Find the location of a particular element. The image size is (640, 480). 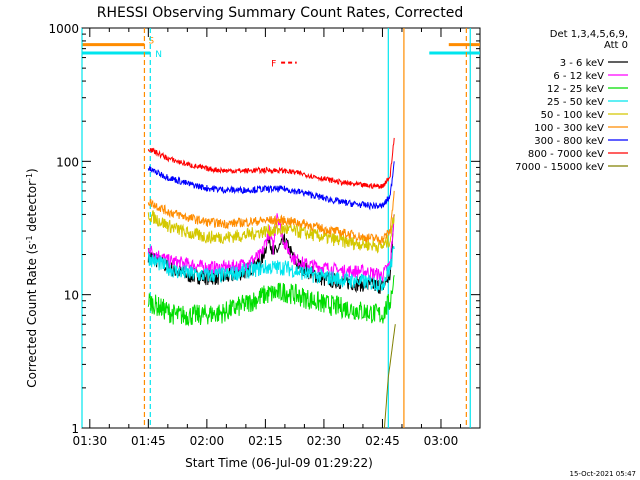

legend-entry-label: 100 - 300 keV is located at coordinates (569, 128).